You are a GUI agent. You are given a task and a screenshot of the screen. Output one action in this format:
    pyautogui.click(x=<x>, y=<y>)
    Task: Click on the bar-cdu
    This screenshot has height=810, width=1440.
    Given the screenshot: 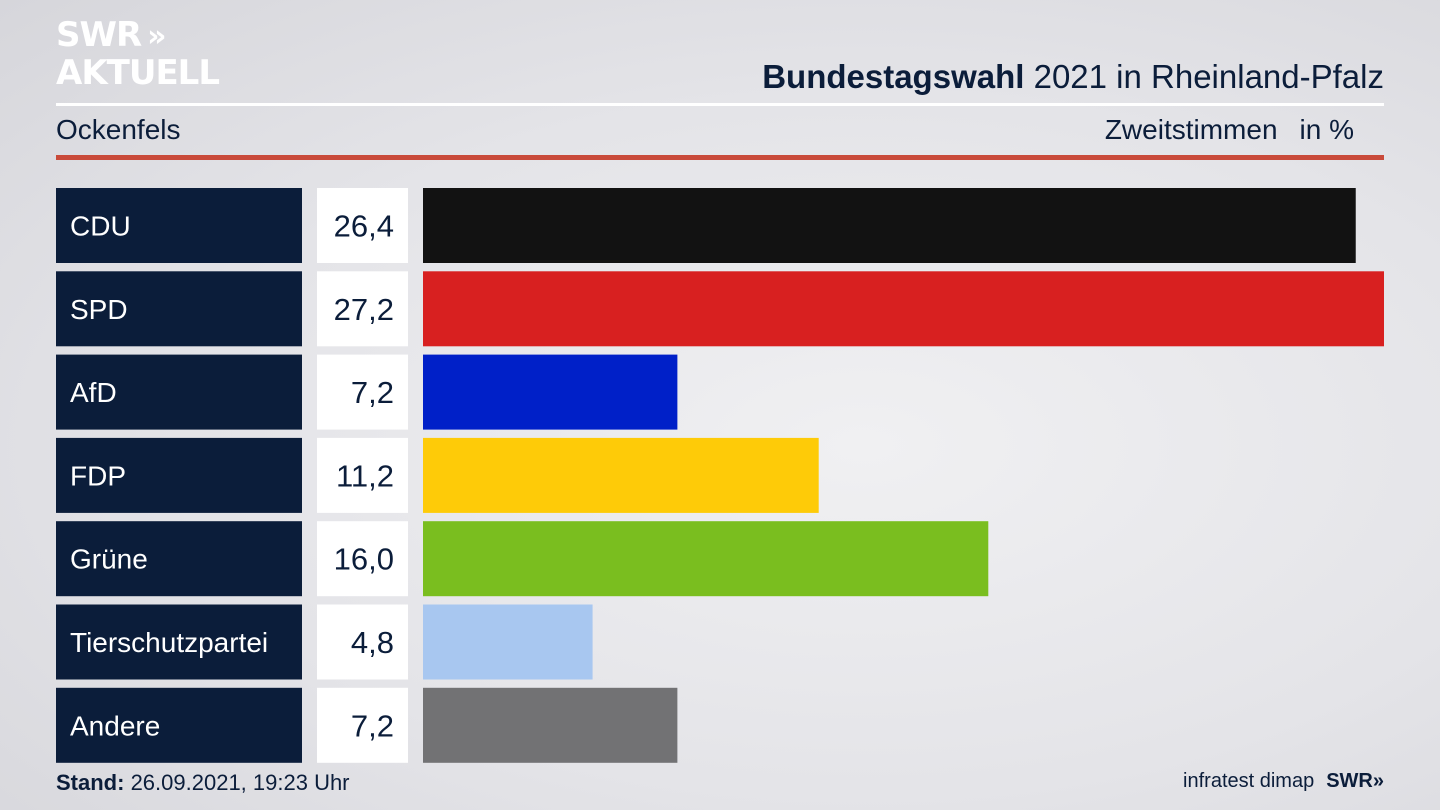 What is the action you would take?
    pyautogui.click(x=889, y=225)
    